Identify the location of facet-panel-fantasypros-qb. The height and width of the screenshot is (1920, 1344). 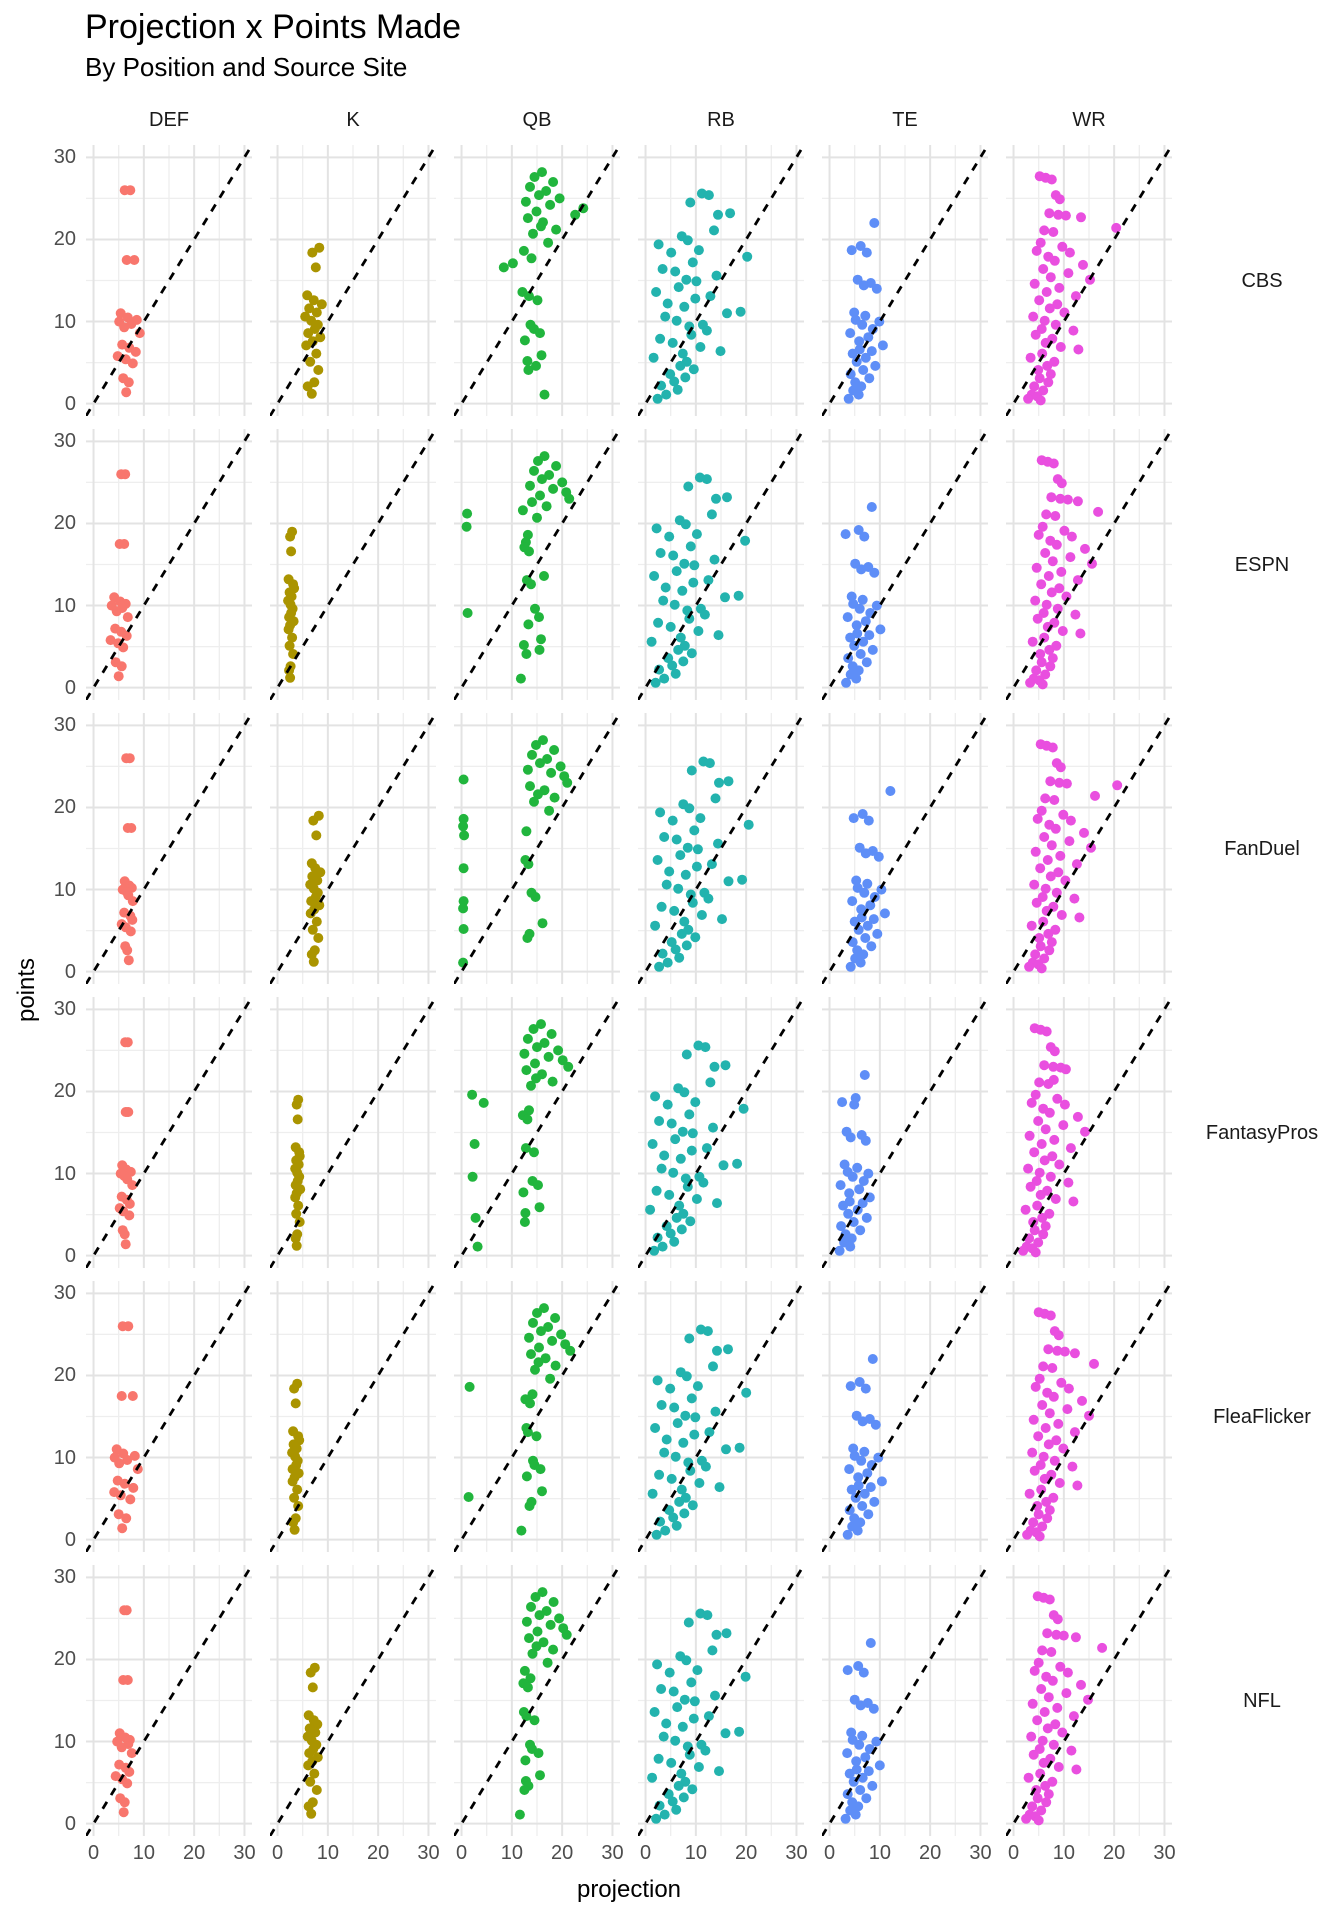
(537, 1132).